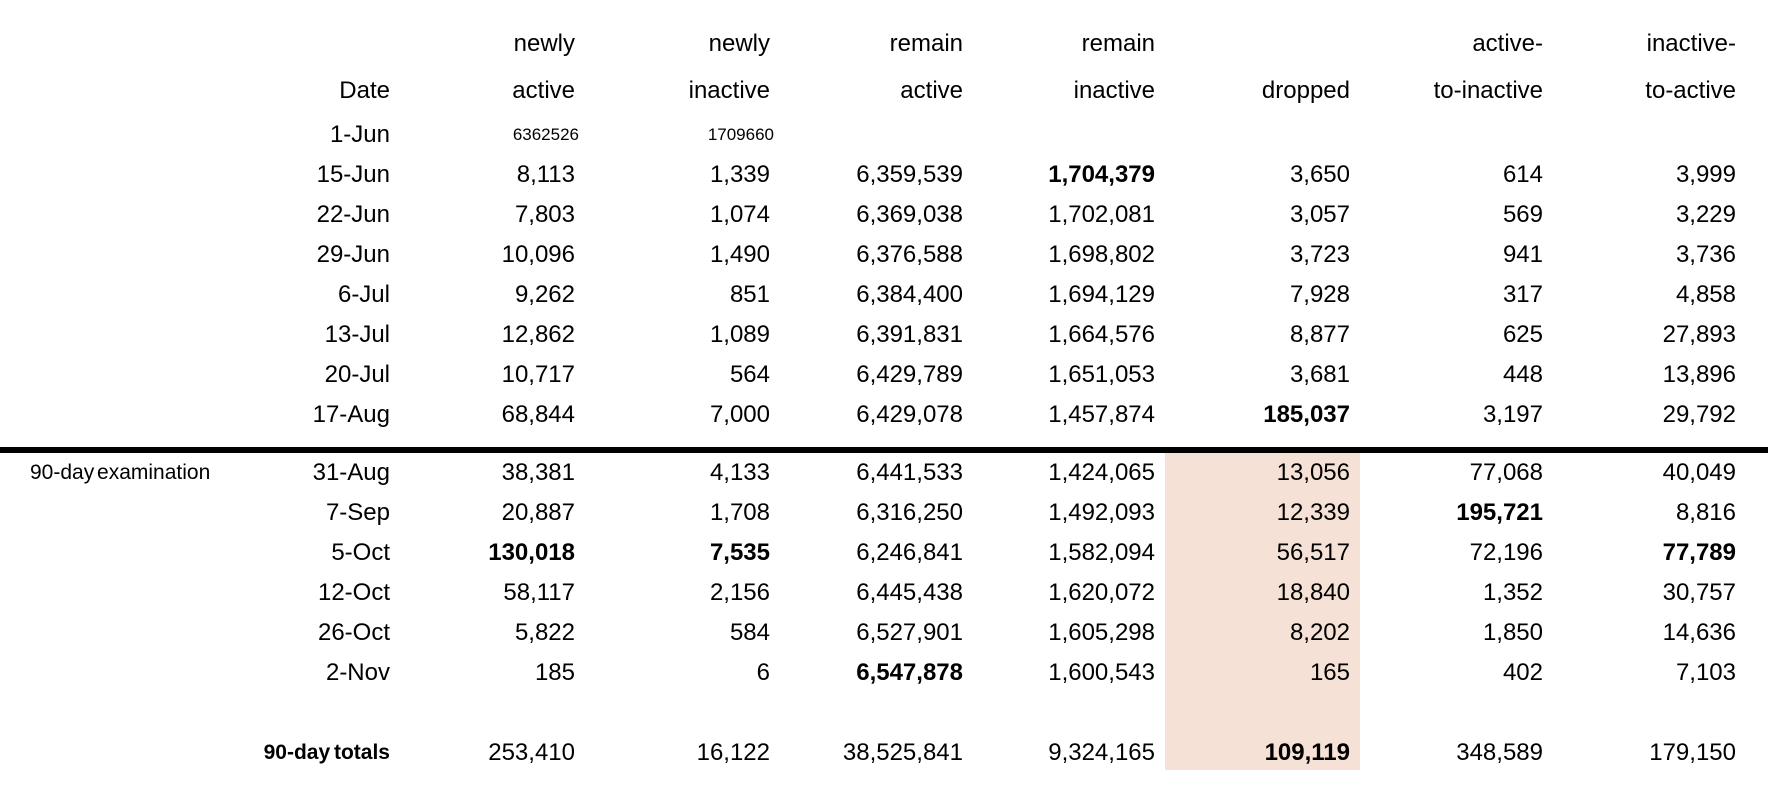 This screenshot has height=788, width=1768. Describe the element at coordinates (353, 254) in the screenshot. I see `date-cell: 29-Jun` at that location.